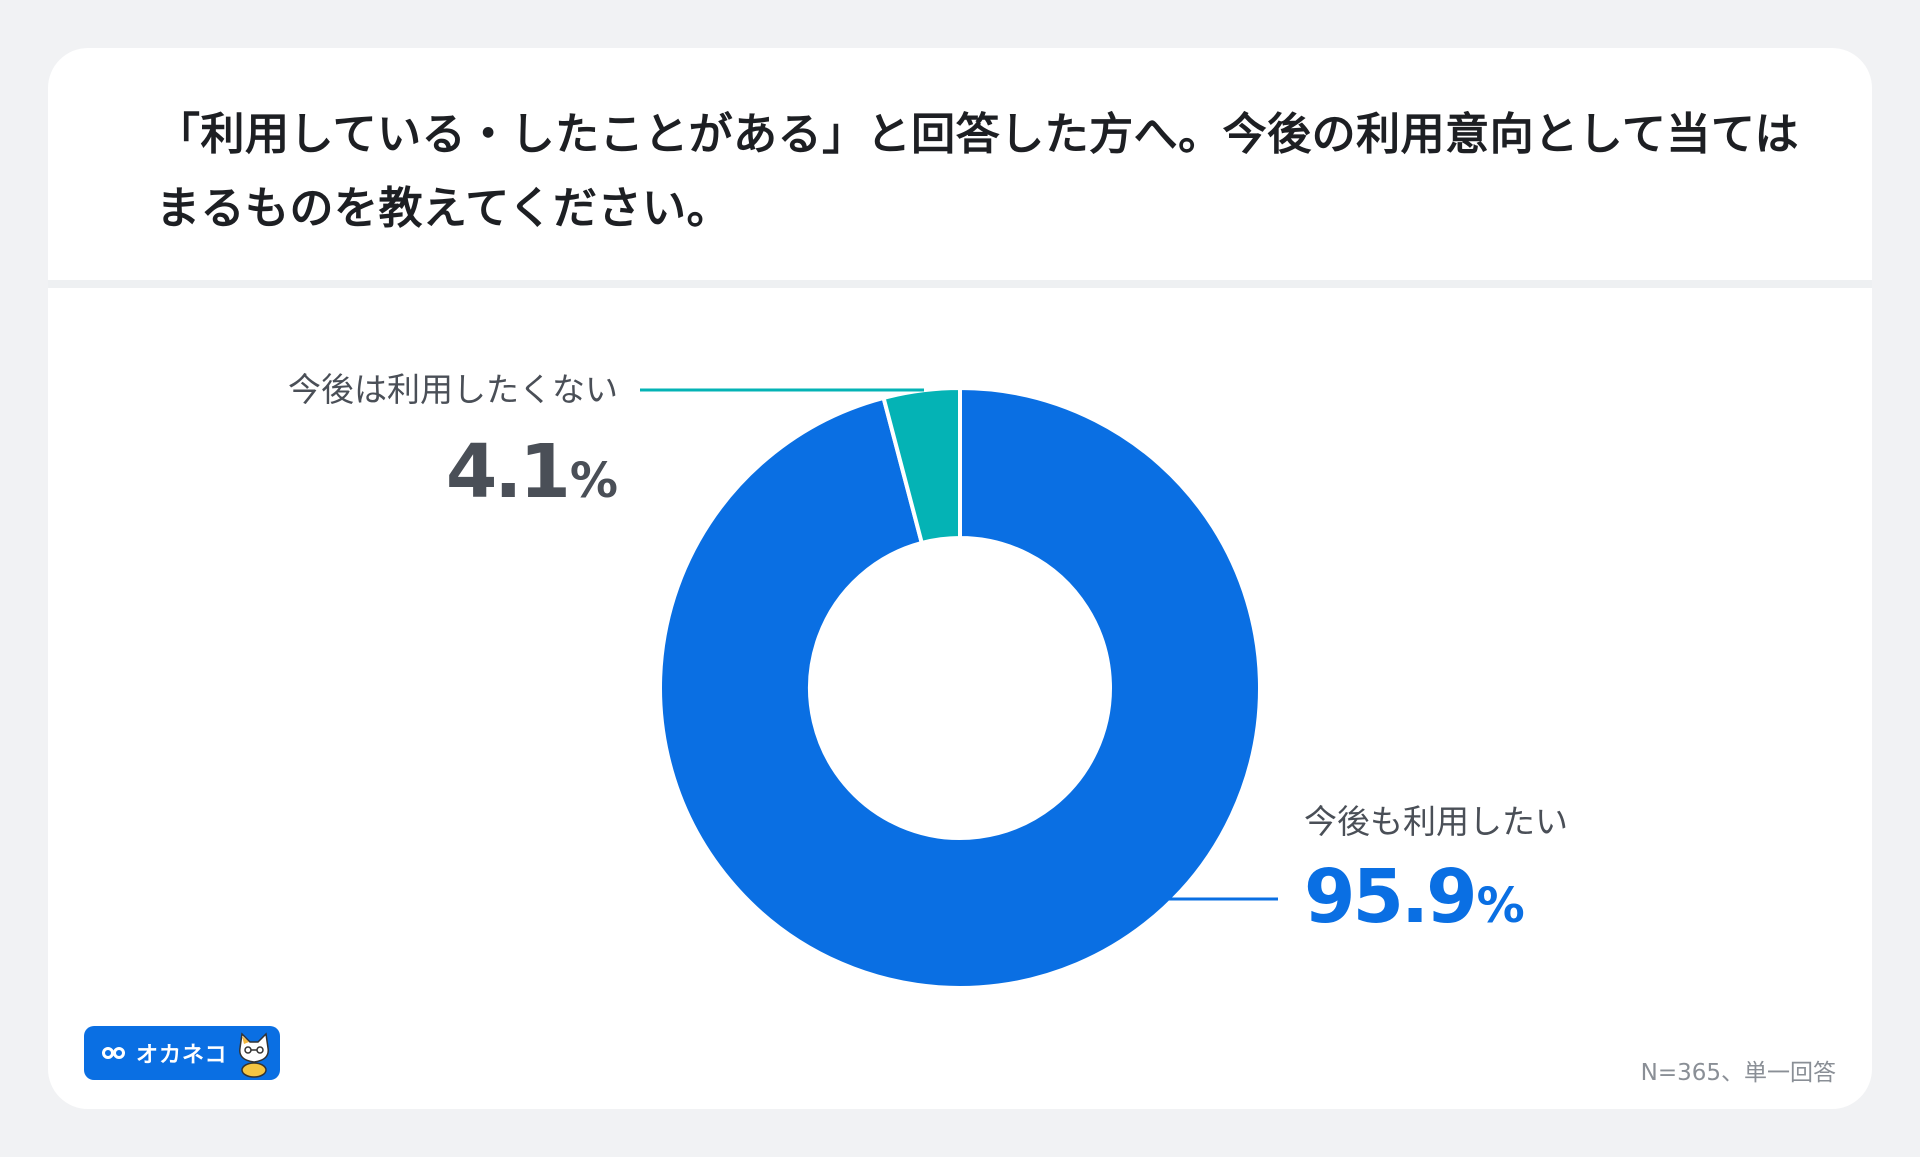 The height and width of the screenshot is (1157, 1920). What do you see at coordinates (1738, 1073) in the screenshot?
I see `footnote: N=365、単一回答` at bounding box center [1738, 1073].